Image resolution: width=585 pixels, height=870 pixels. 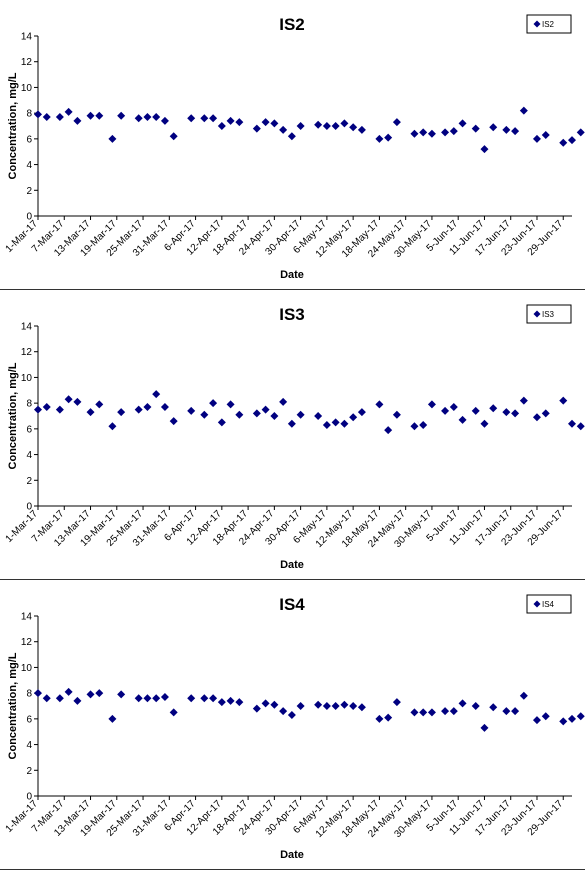 I want to click on y-tick-label: 2, so click(x=29, y=481).